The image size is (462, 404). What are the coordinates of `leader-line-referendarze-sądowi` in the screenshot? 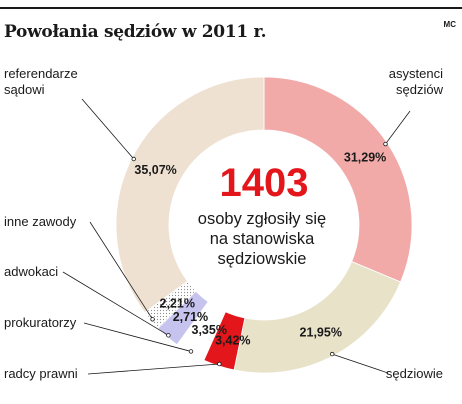 It's located at (108, 129).